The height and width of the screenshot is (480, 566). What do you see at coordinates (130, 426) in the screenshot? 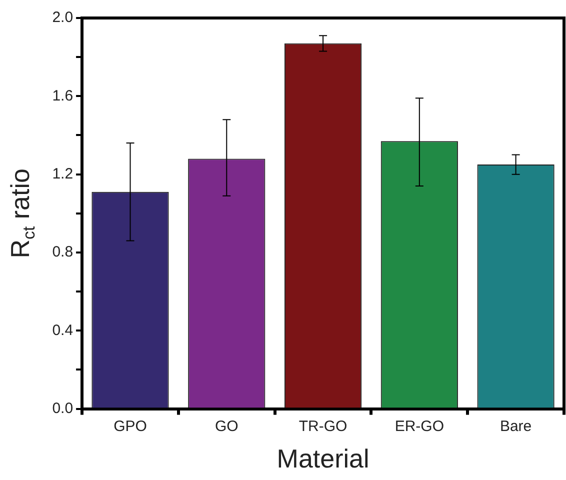
I see `x-tick-label: GPO` at bounding box center [130, 426].